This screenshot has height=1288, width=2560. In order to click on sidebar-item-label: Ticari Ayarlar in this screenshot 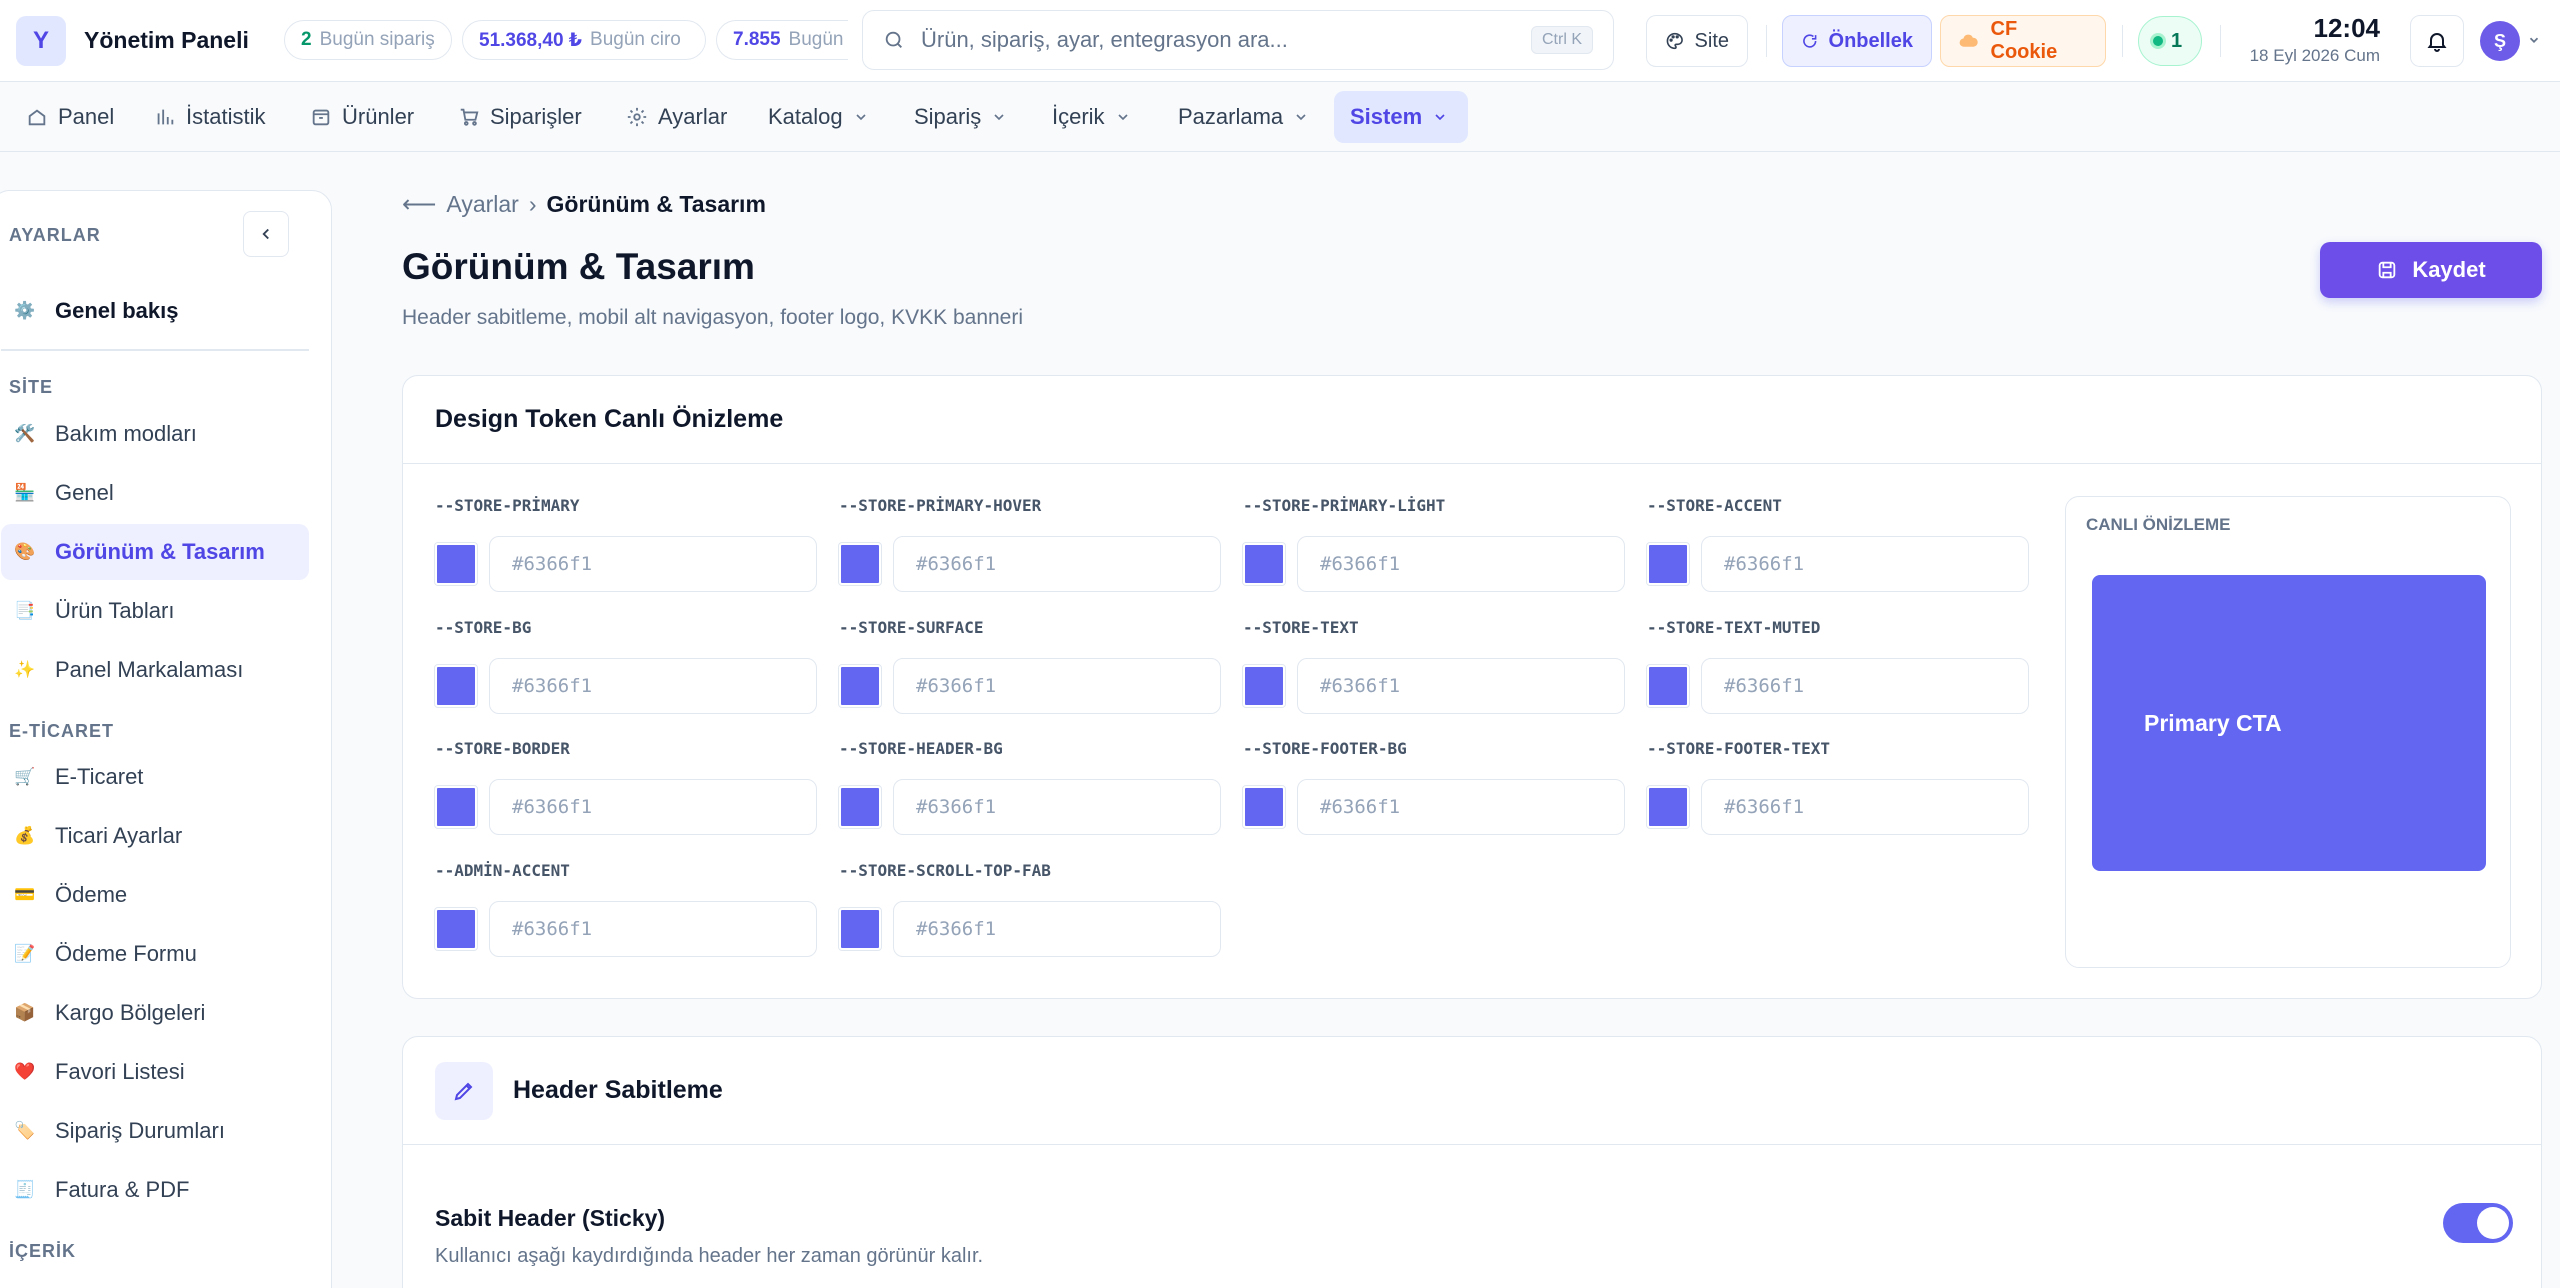, I will do `click(119, 835)`.